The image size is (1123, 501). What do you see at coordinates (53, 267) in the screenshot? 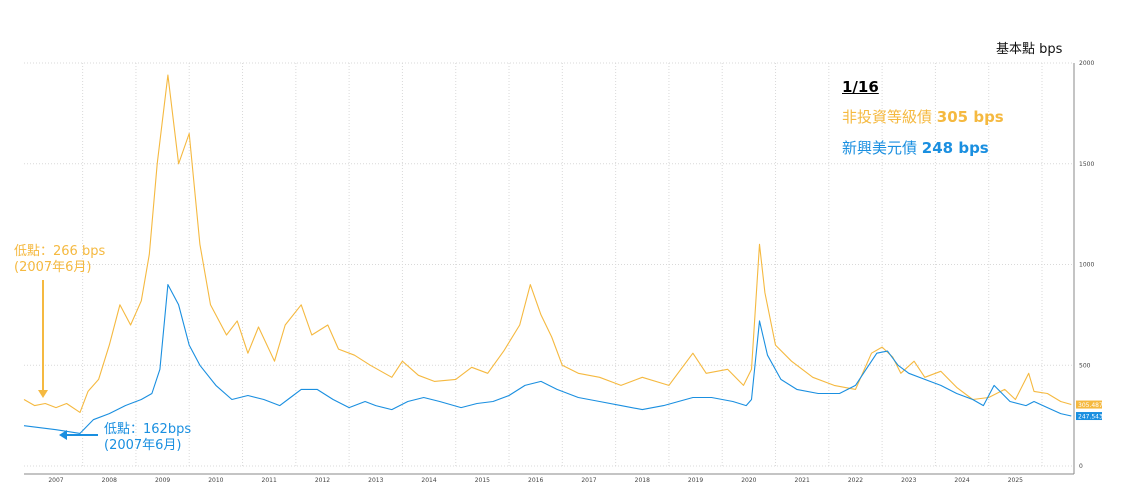
I see `hy-low-line2: (2007年6月)` at bounding box center [53, 267].